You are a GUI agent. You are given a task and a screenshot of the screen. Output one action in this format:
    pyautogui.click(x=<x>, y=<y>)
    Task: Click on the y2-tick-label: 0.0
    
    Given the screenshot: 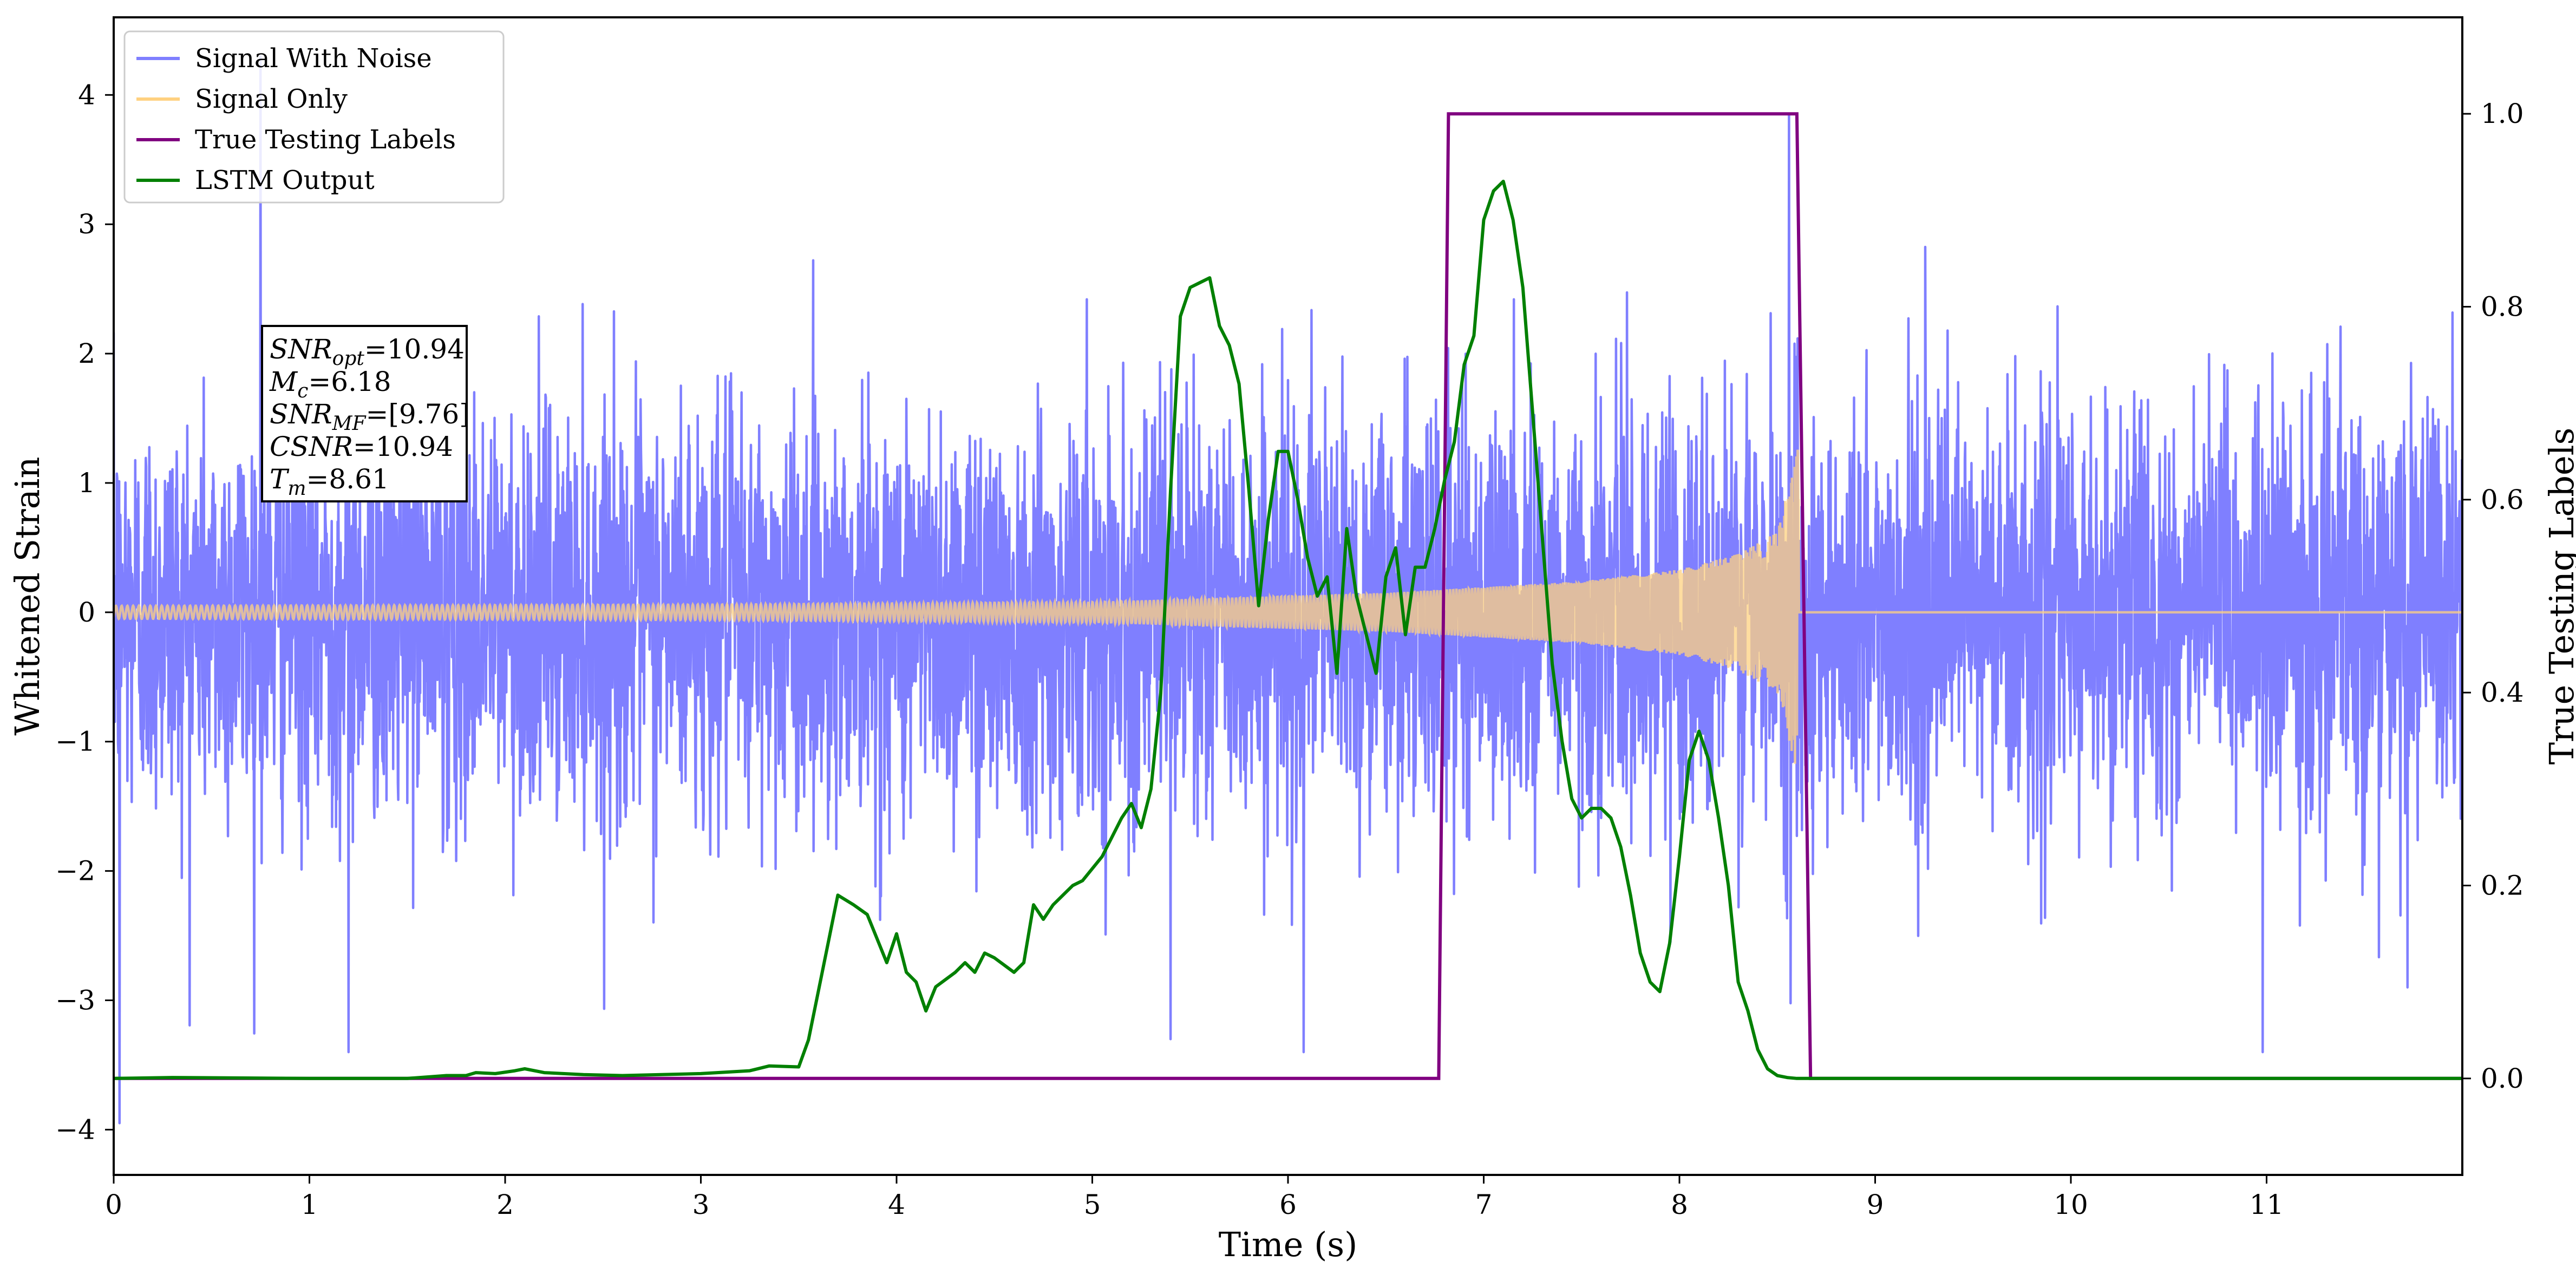 What is the action you would take?
    pyautogui.click(x=2502, y=1078)
    